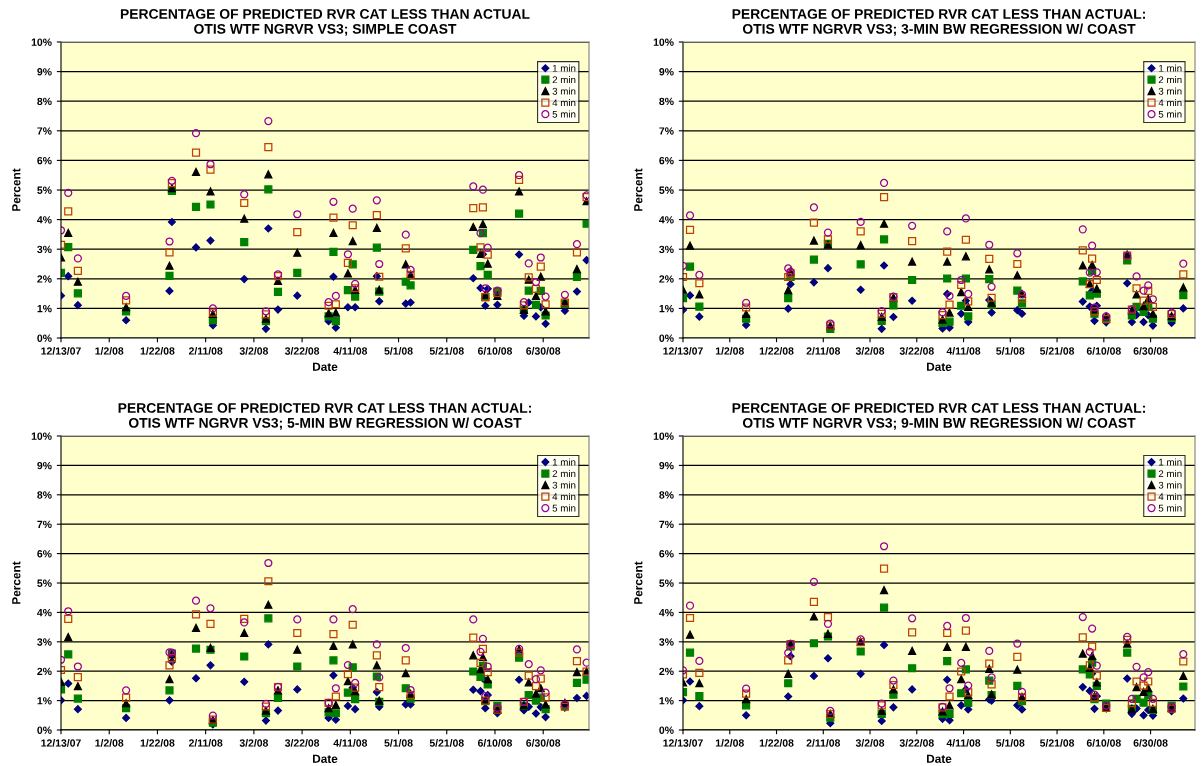 This screenshot has width=1204, height=766. I want to click on chart-title: PERCENTAGE OF PREDICTED RVR CAT LESS THAN ACTUAL: OTIS WTF NGRVR VS3; 9-MIN BW REGRESSION W/ COAST, so click(938, 416).